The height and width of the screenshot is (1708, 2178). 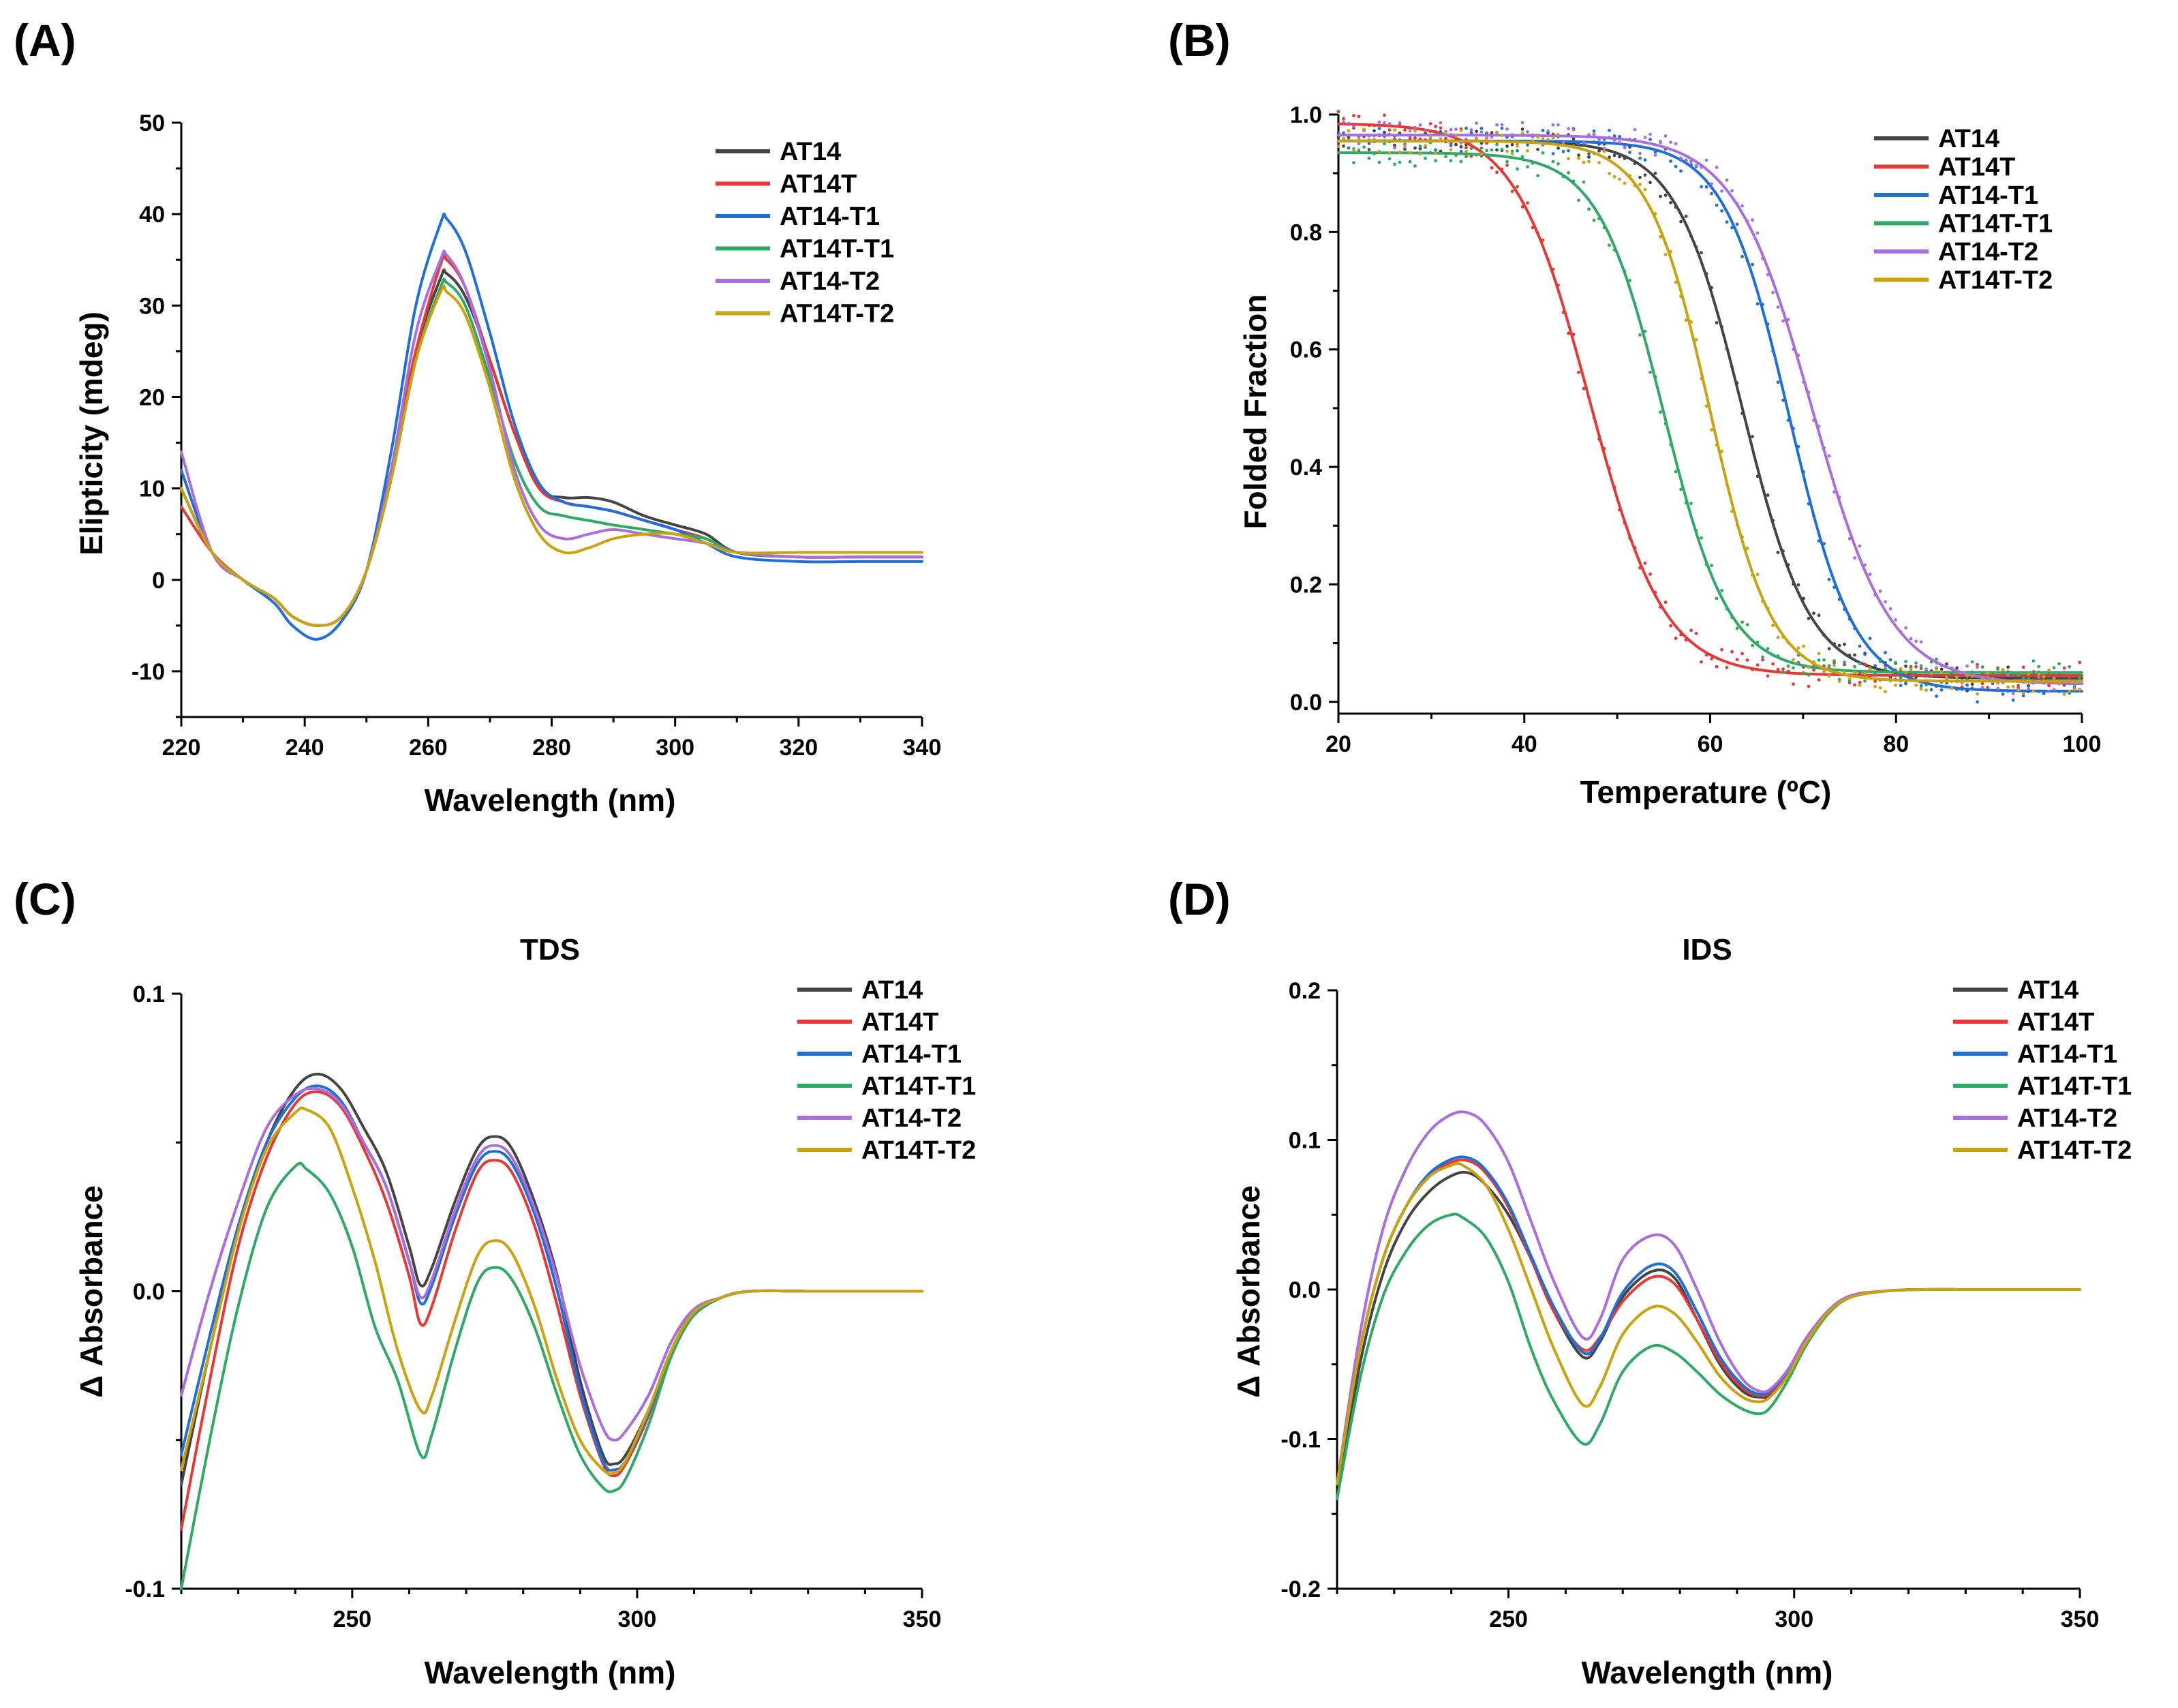 What do you see at coordinates (551, 1331) in the screenshot?
I see `panel-c-plot` at bounding box center [551, 1331].